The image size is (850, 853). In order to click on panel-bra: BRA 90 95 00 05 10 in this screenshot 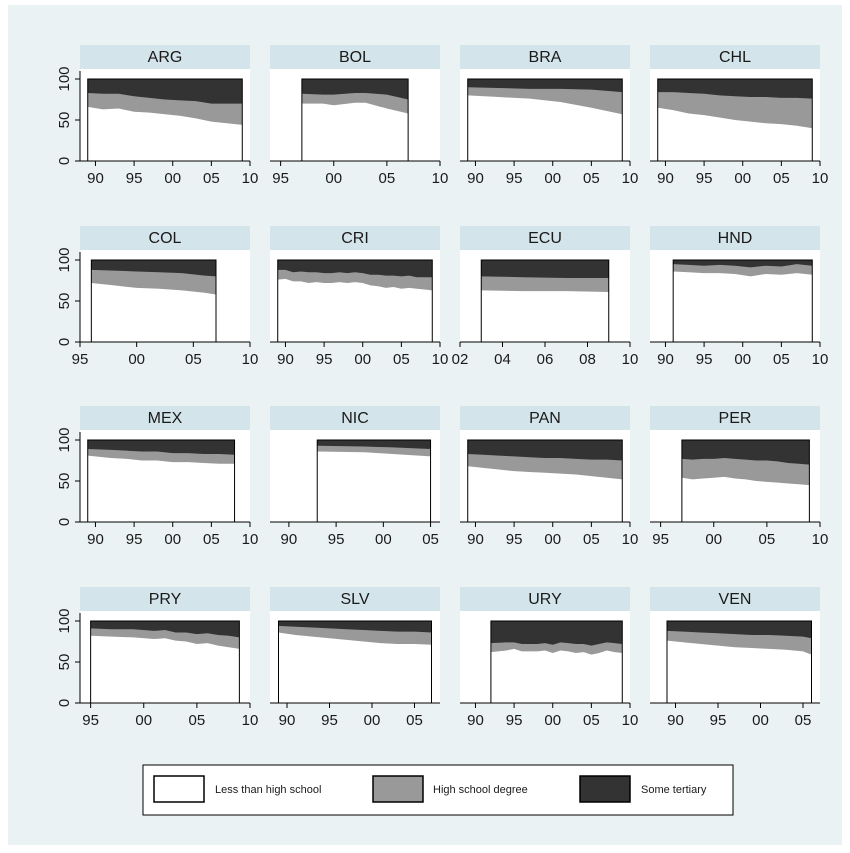, I will do `click(549, 116)`.